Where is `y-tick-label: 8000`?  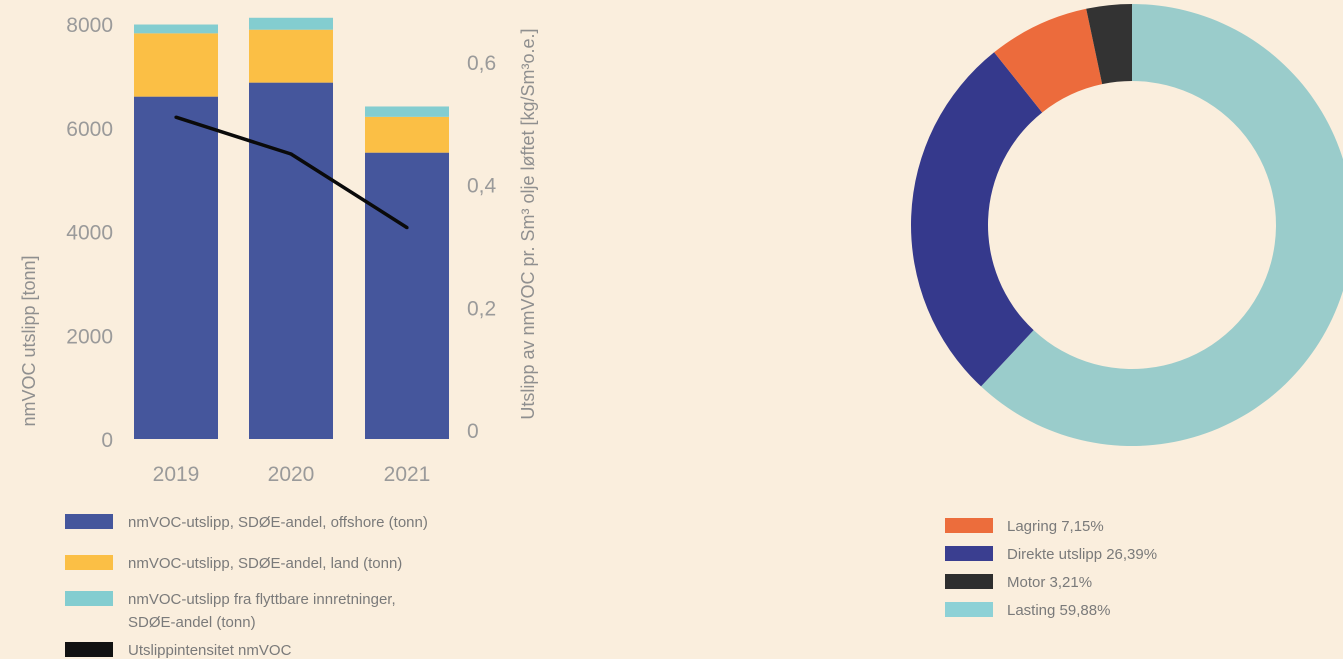
y-tick-label: 8000 is located at coordinates (89, 25).